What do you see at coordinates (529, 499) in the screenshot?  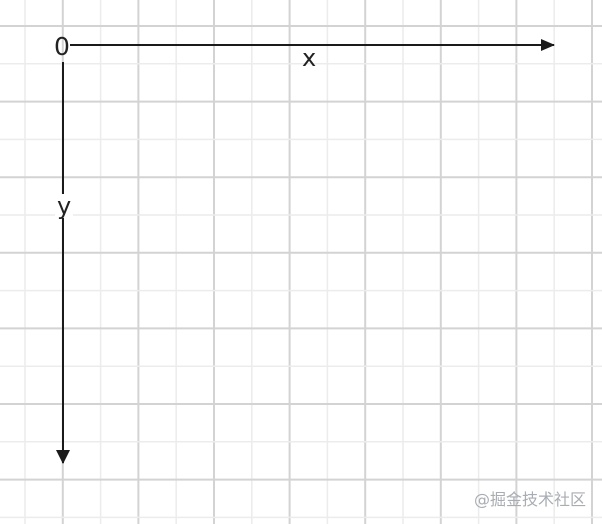 I see `watermark: @掘金技术社区` at bounding box center [529, 499].